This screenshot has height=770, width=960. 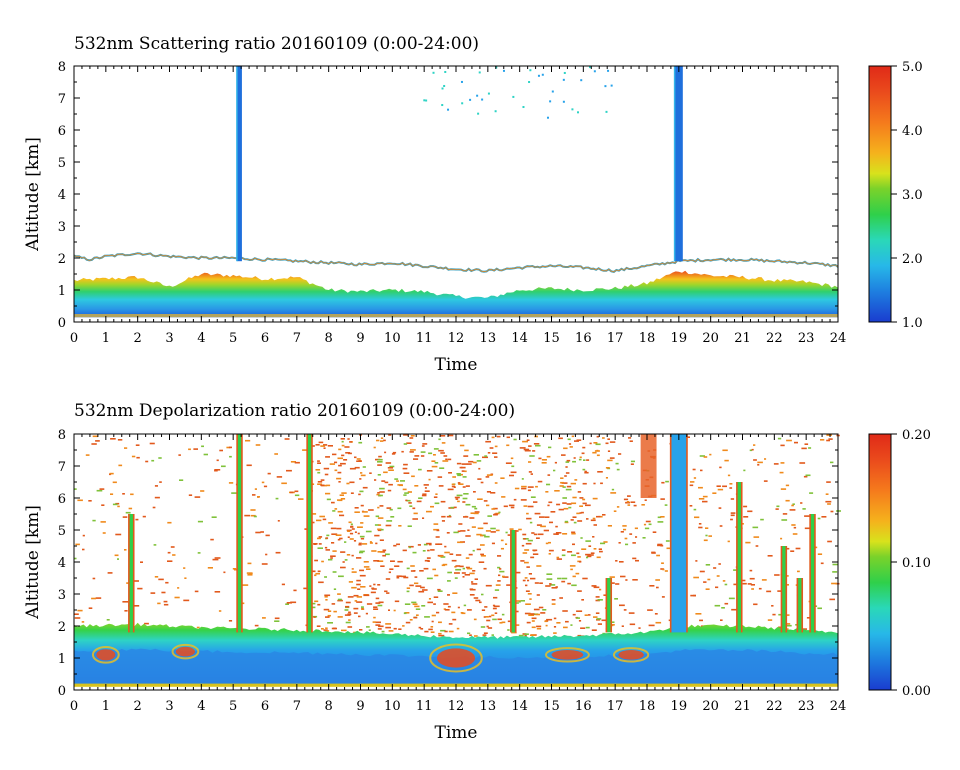 I want to click on x-tick-label: 6, so click(x=265, y=338).